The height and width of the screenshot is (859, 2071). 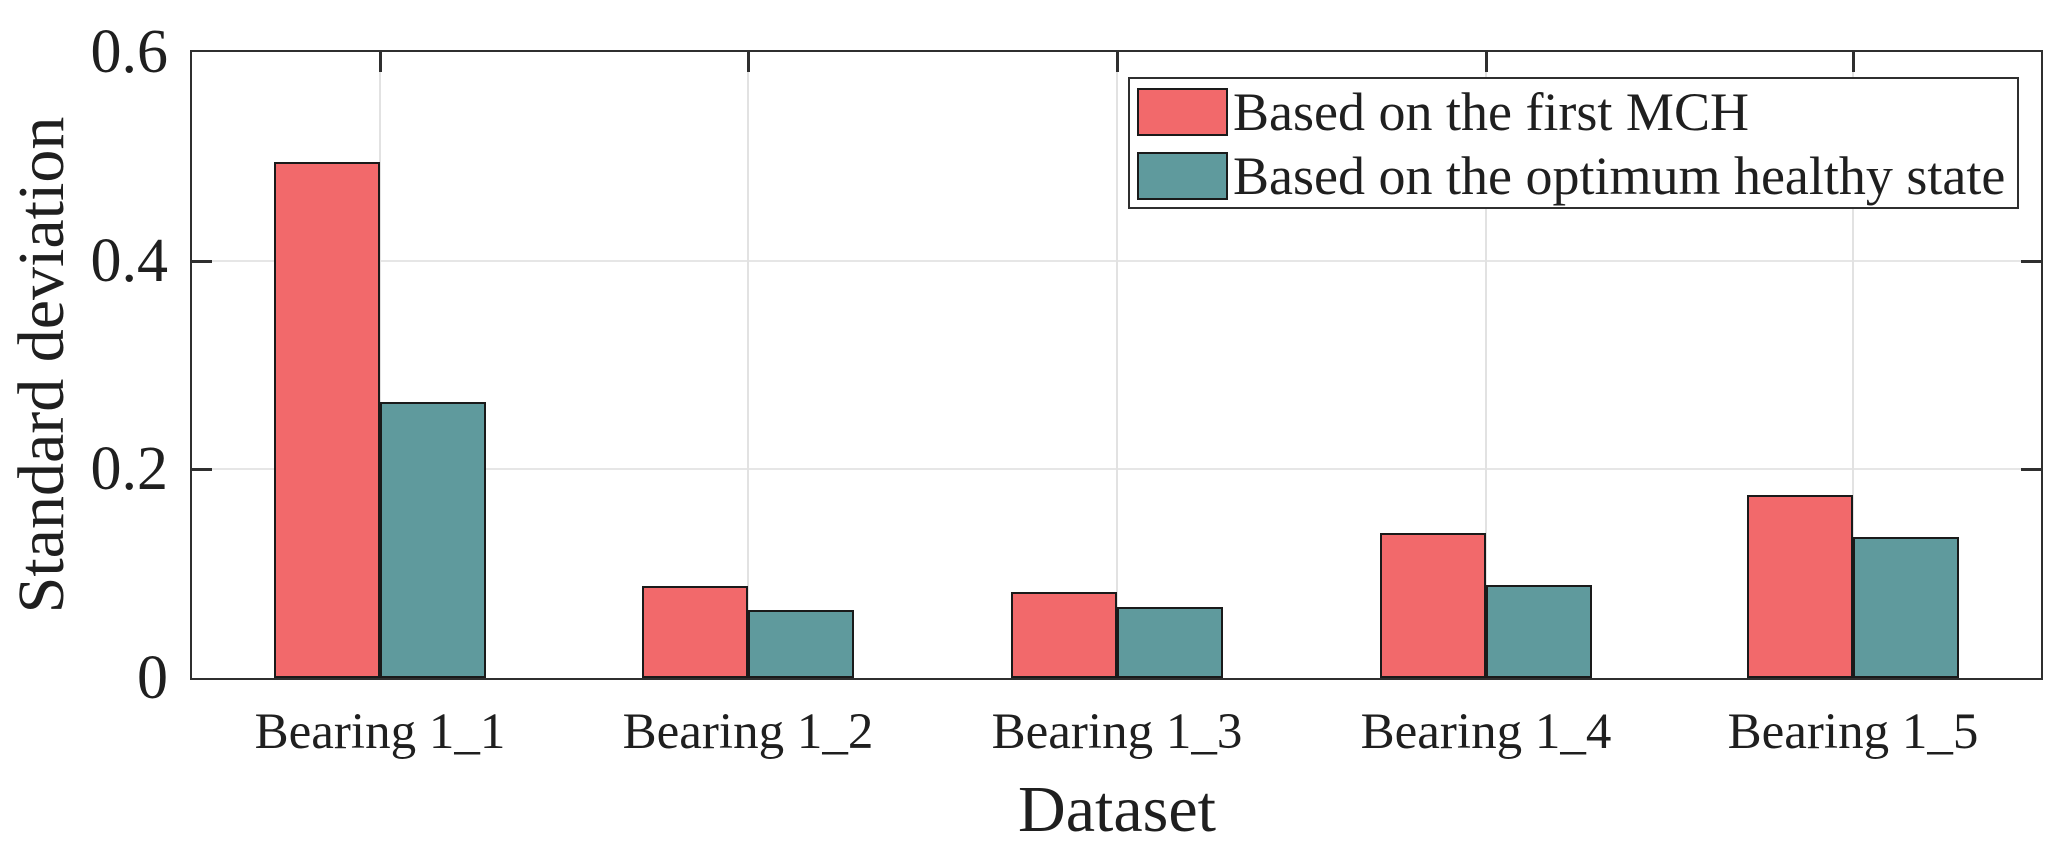 I want to click on y-tick-label: 0.4, so click(x=129, y=260).